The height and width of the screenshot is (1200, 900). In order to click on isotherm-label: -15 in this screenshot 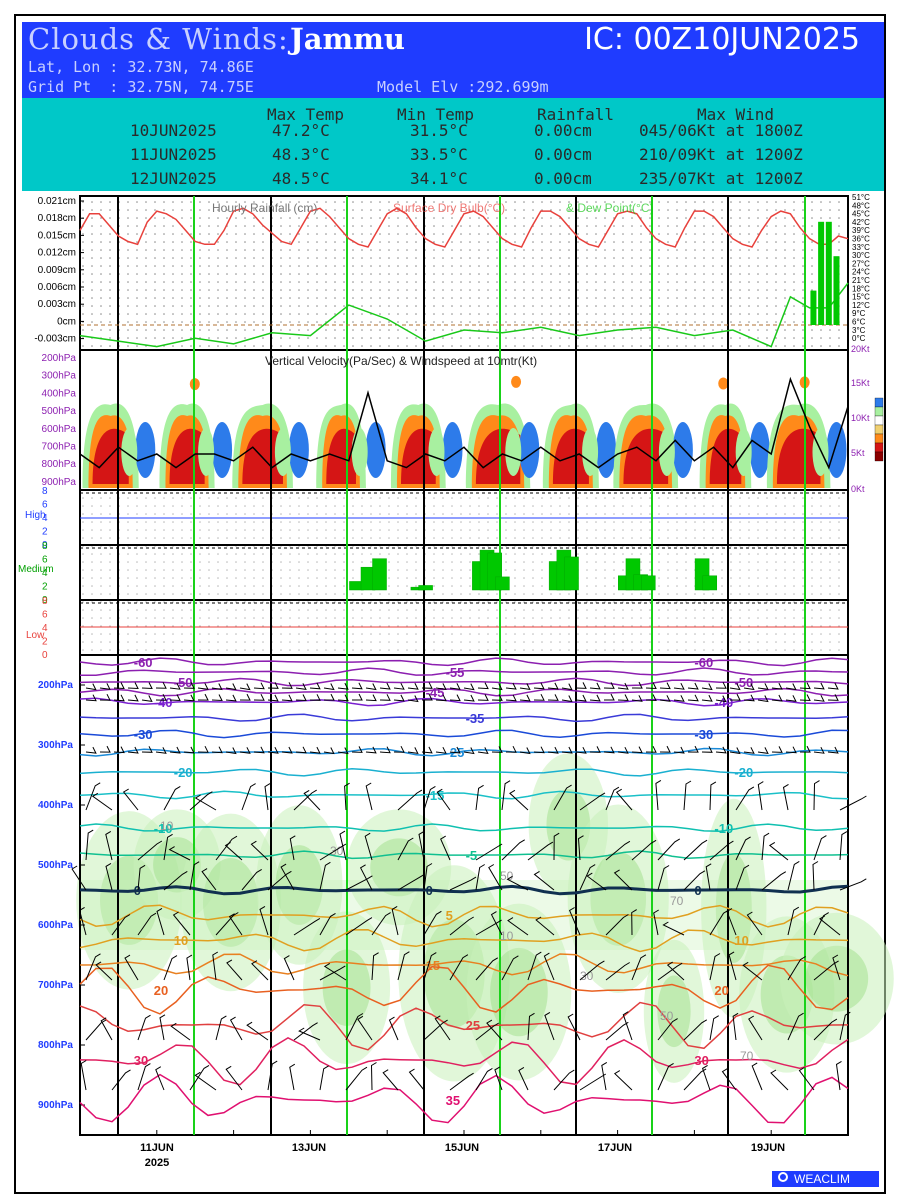, I will do `click(435, 795)`.